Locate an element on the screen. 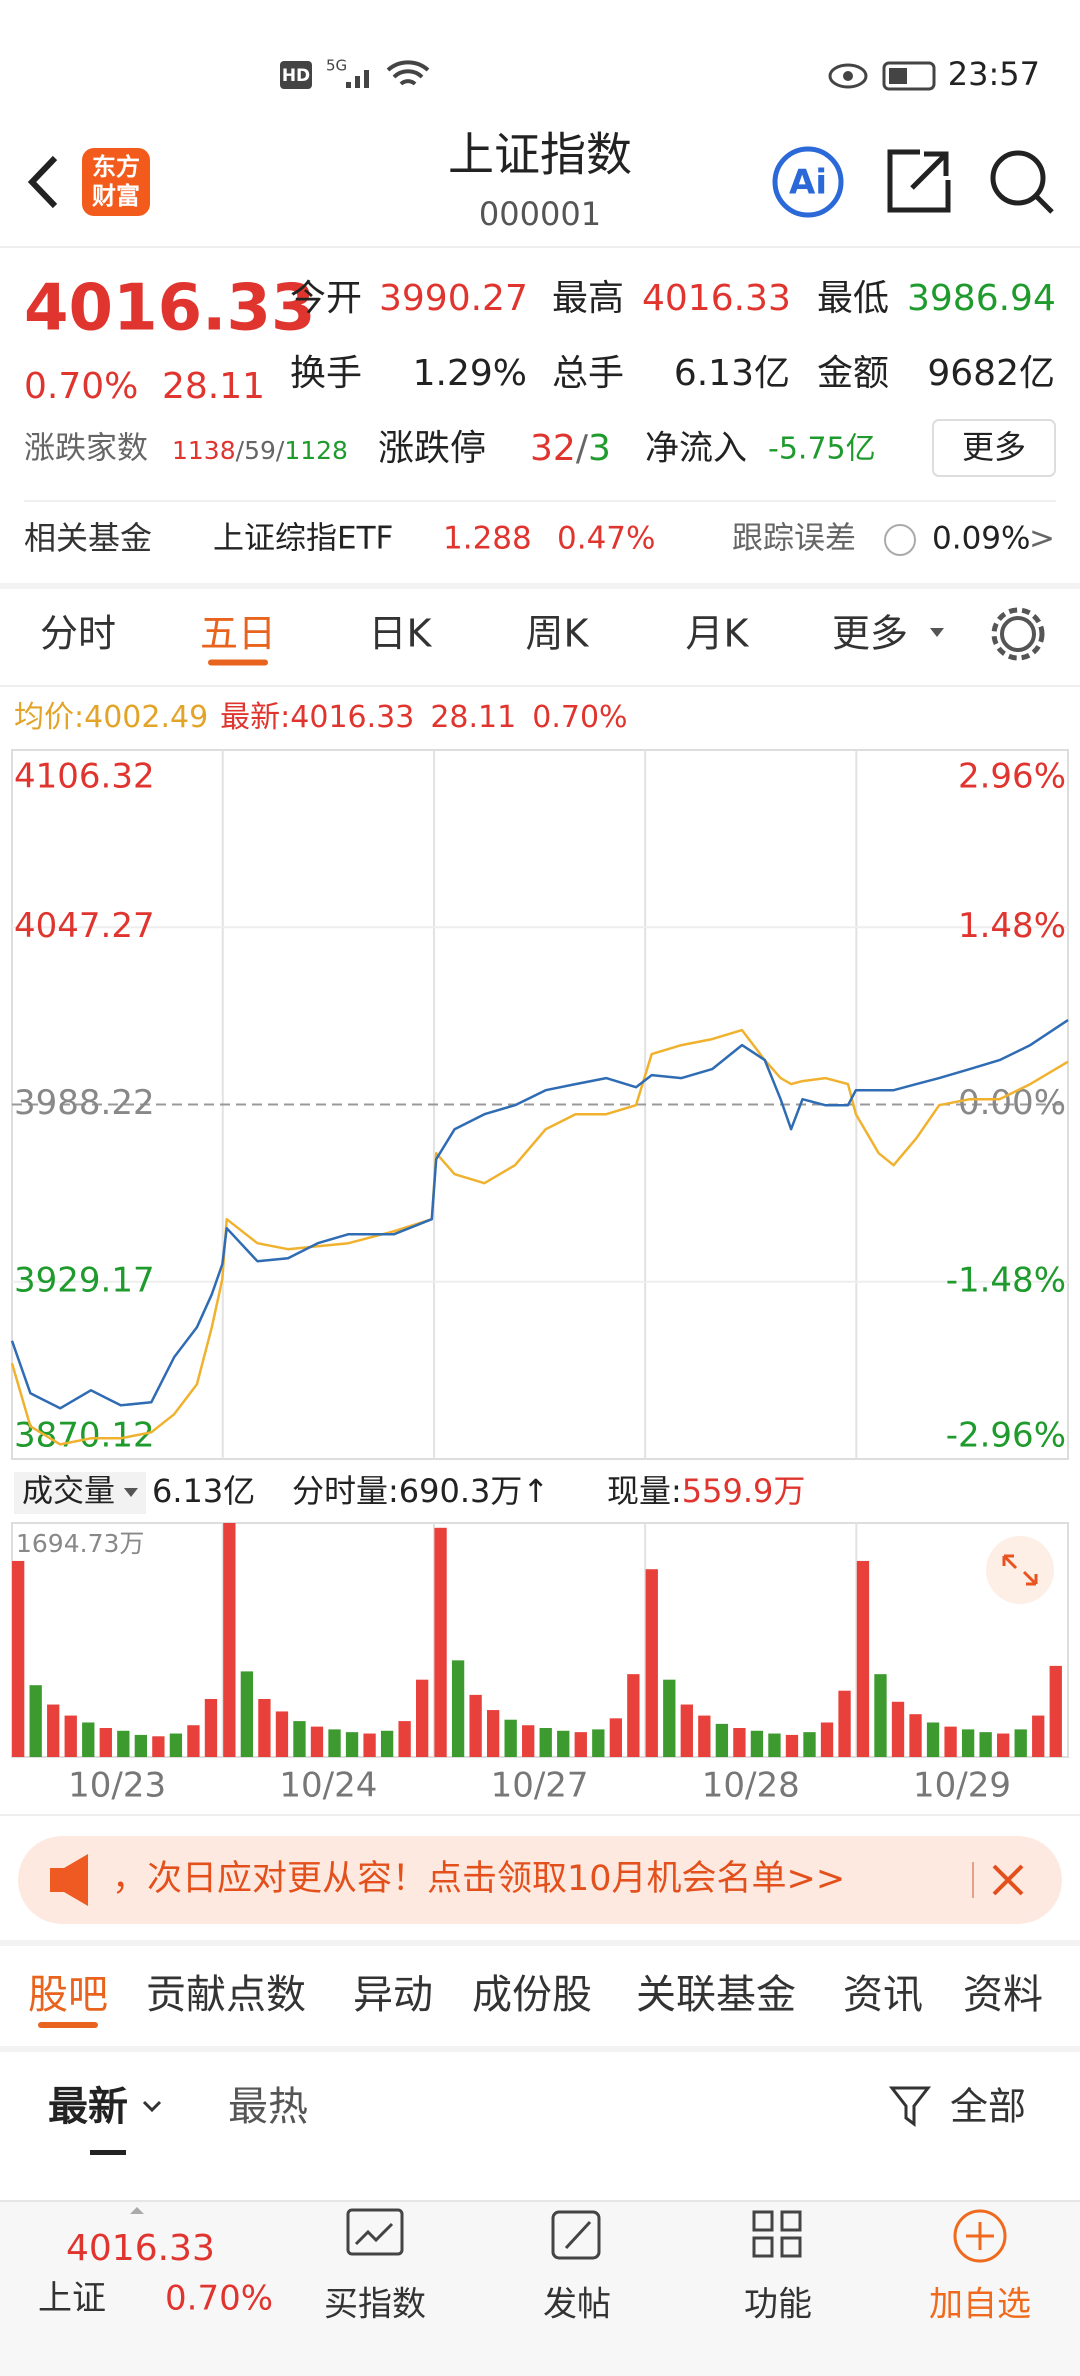  content-tab: 成份股 is located at coordinates (532, 1995).